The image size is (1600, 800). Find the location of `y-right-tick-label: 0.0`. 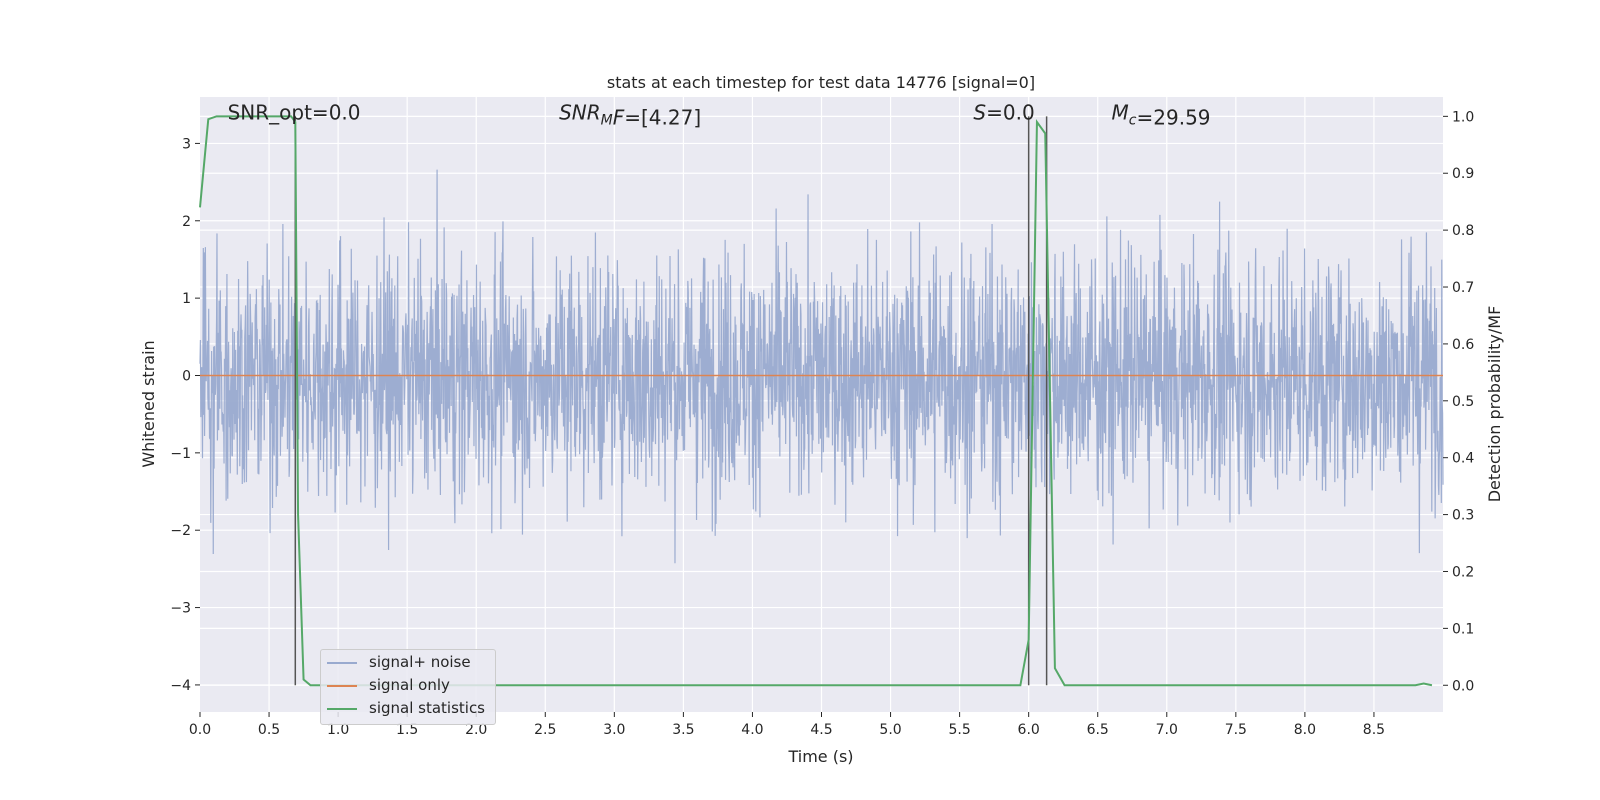

y-right-tick-label: 0.0 is located at coordinates (1463, 686).